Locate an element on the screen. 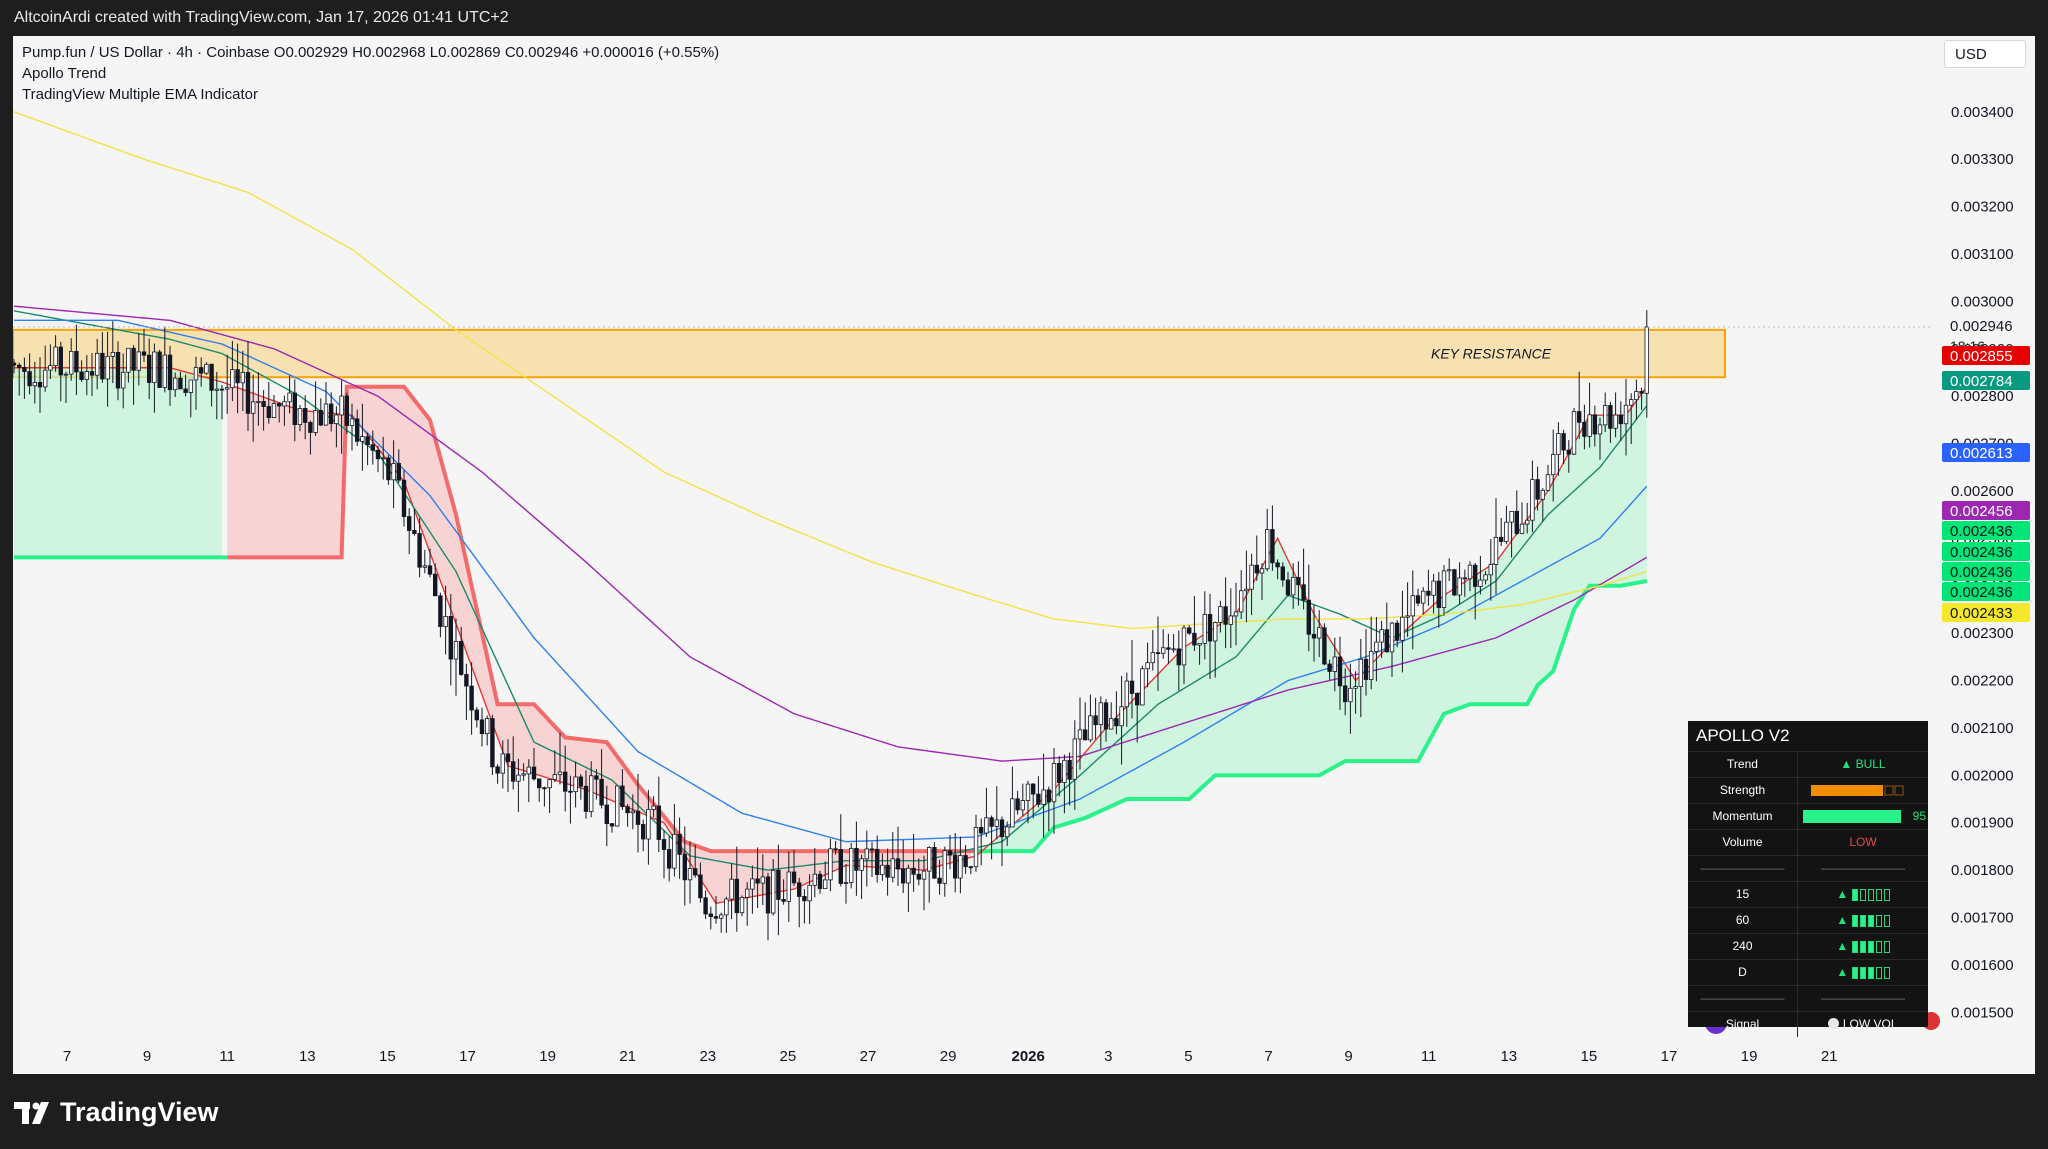 Image resolution: width=2048 pixels, height=1149 pixels. apollo-title: APOLLO V2 is located at coordinates (1808, 736).